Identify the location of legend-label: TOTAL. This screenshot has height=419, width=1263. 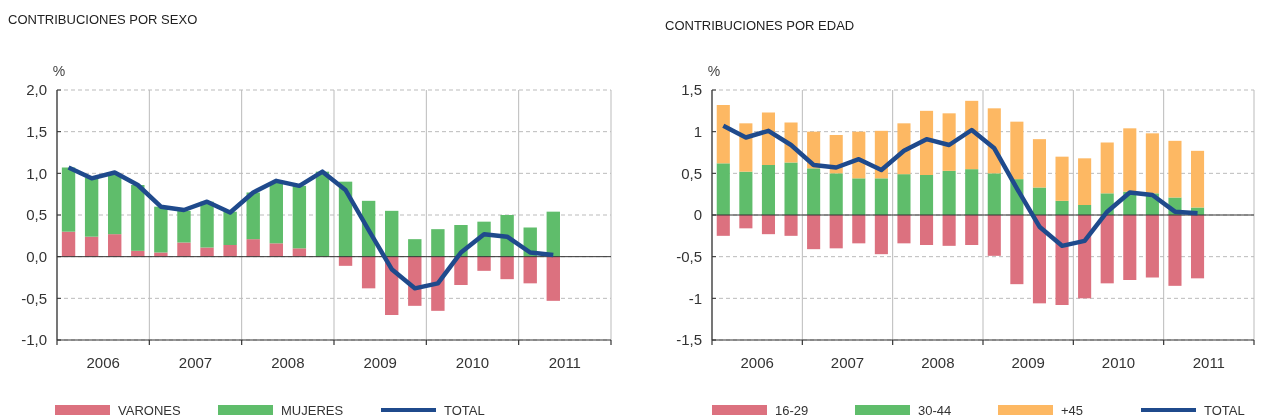
(1224, 410).